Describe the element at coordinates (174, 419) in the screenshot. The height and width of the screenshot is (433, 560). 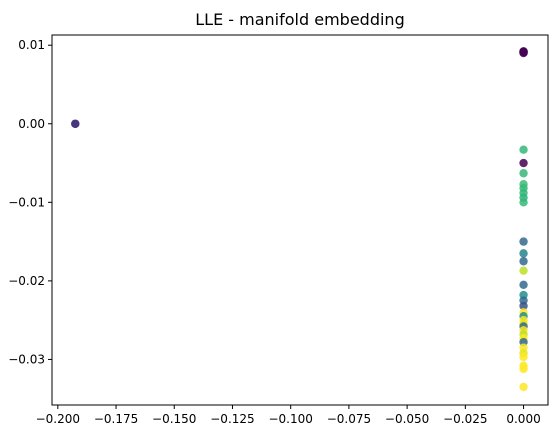
I see `x-tick-label: −0.150` at that location.